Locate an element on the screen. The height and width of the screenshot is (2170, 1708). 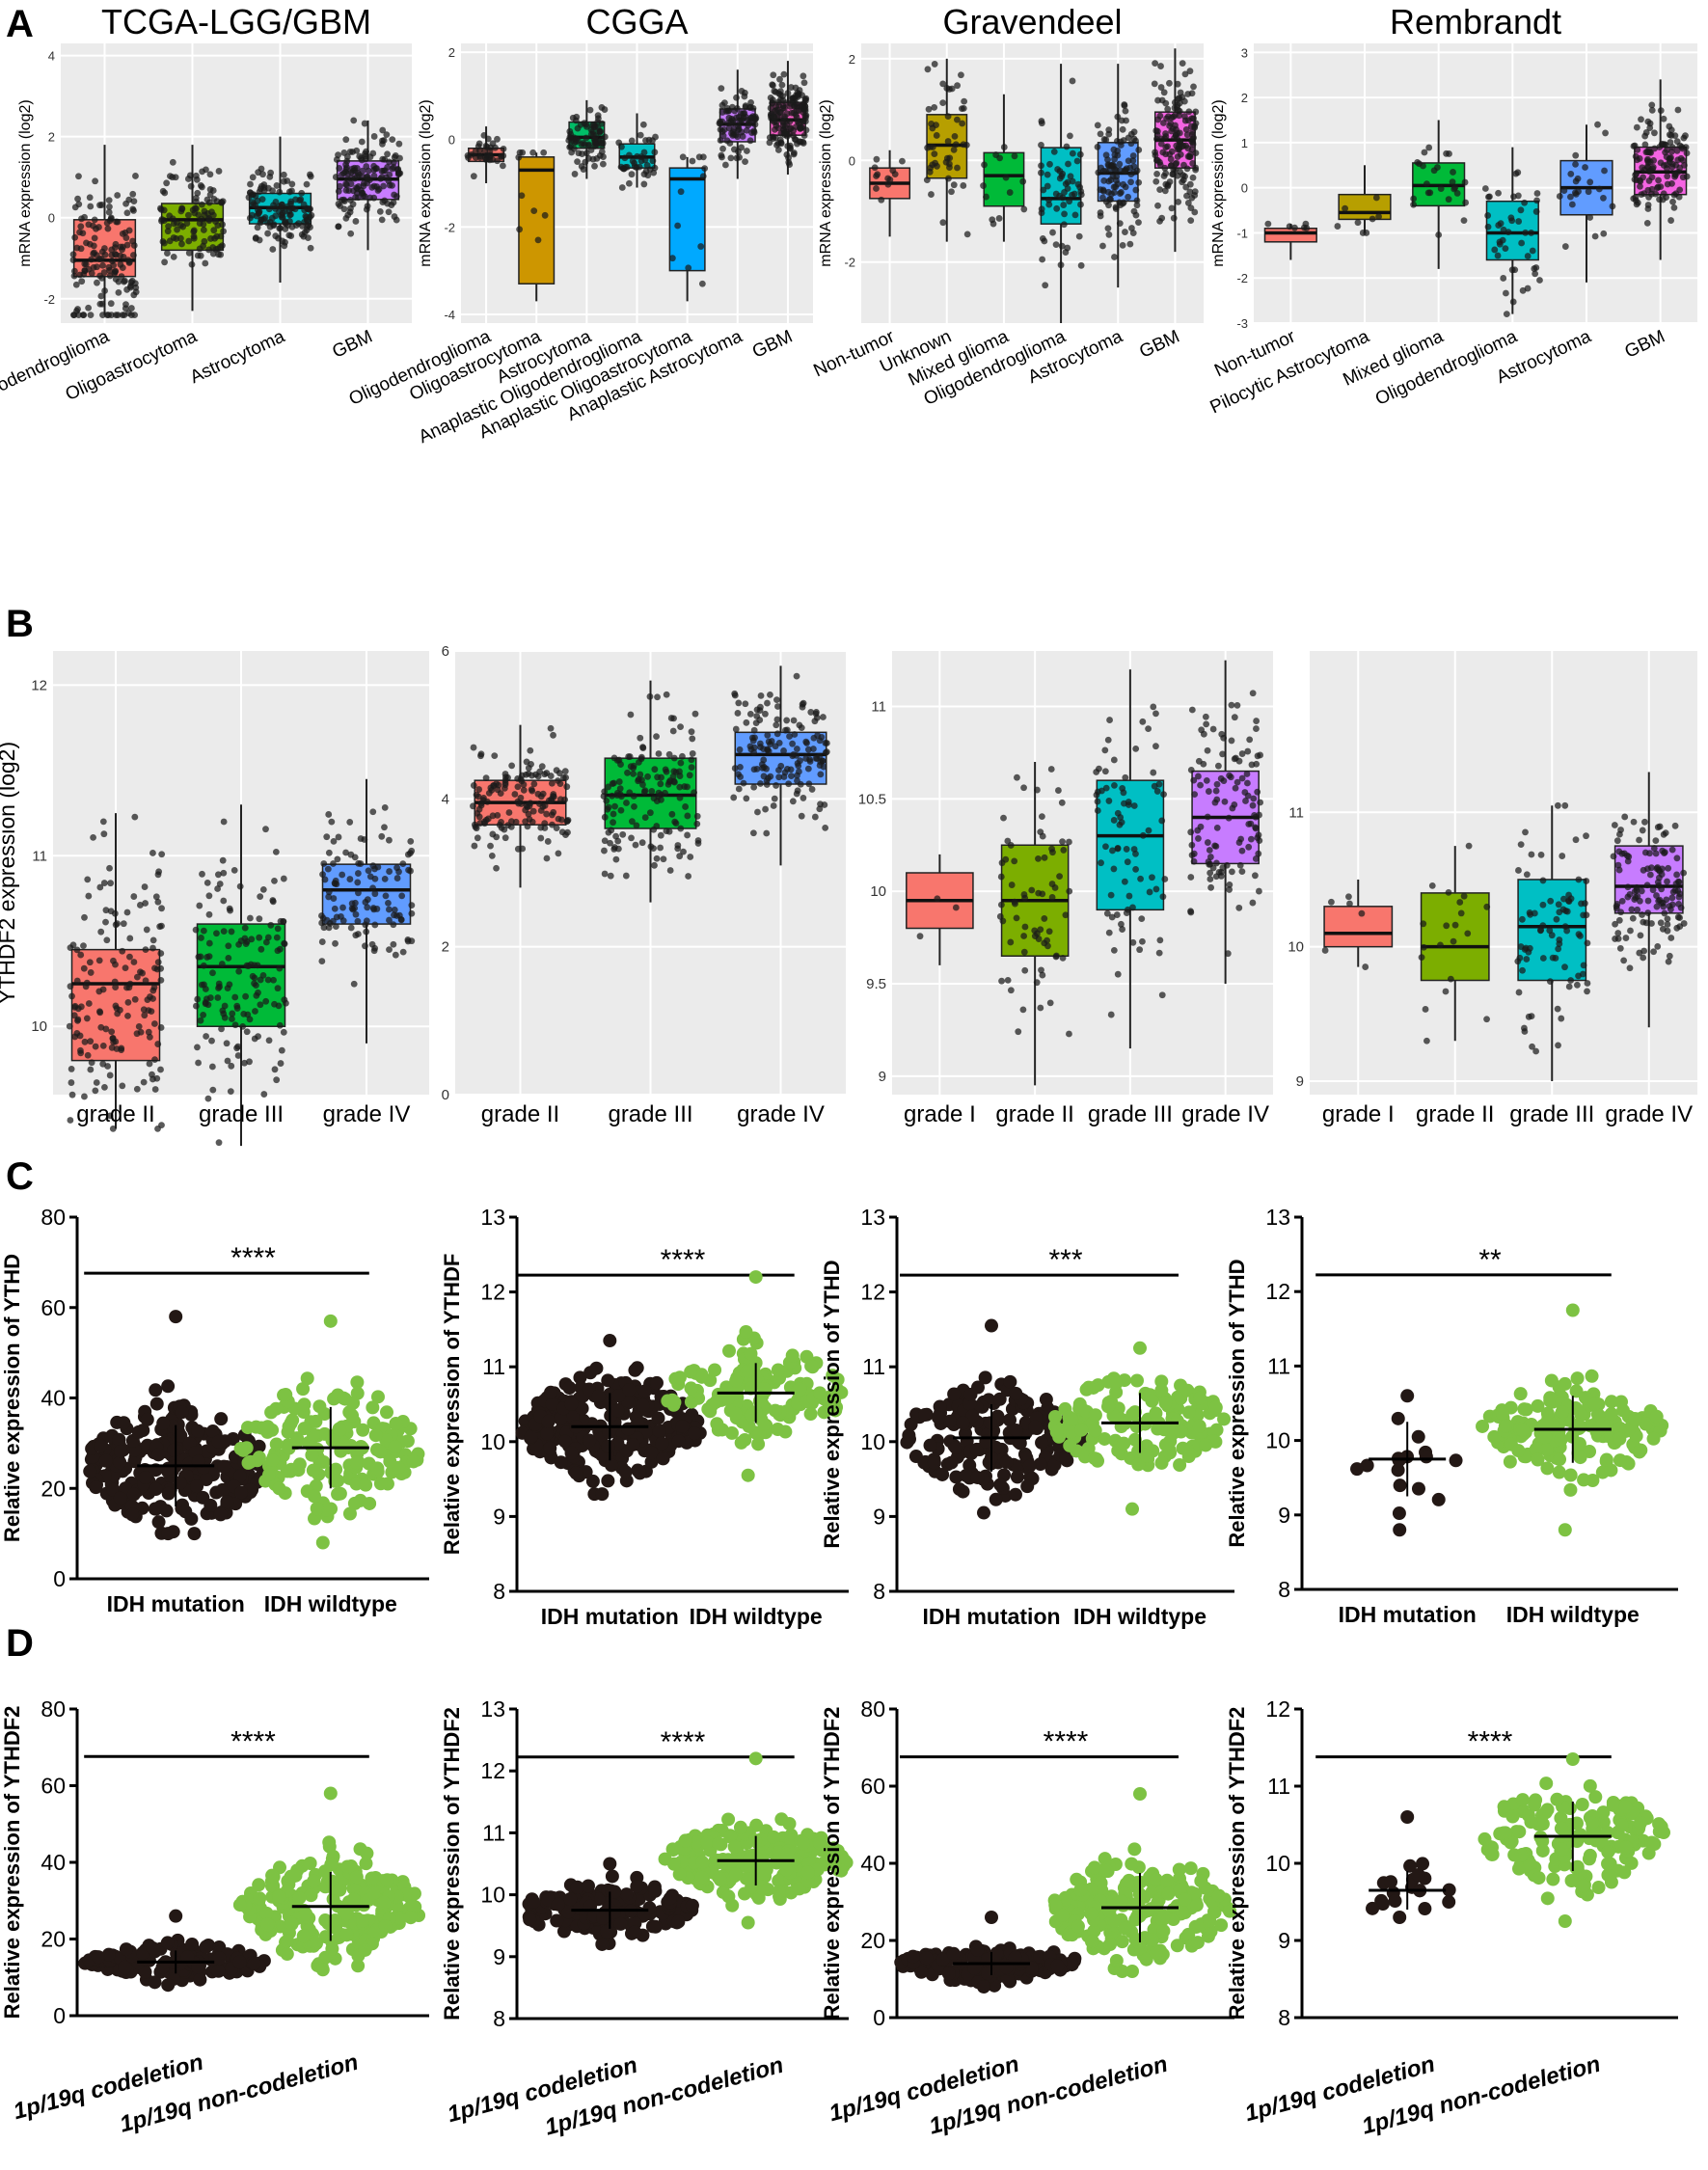
x-tick-label: IDH mutation is located at coordinates (991, 1616).